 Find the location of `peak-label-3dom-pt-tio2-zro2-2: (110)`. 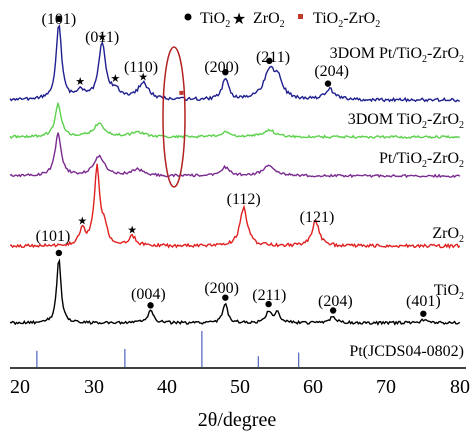

peak-label-3dom-pt-tio2-zro2-2: (110) is located at coordinates (141, 67).